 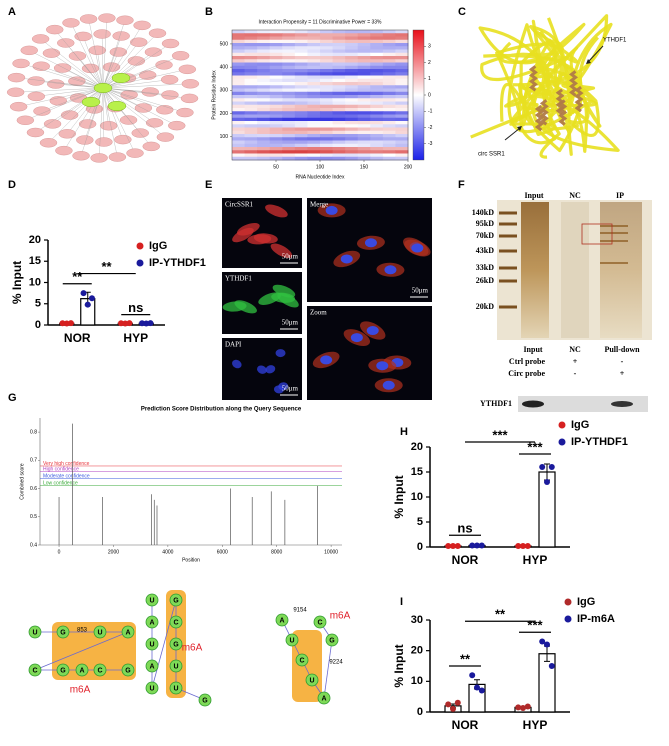 What do you see at coordinates (535, 725) in the screenshot?
I see `x-tick-label: HYP` at bounding box center [535, 725].